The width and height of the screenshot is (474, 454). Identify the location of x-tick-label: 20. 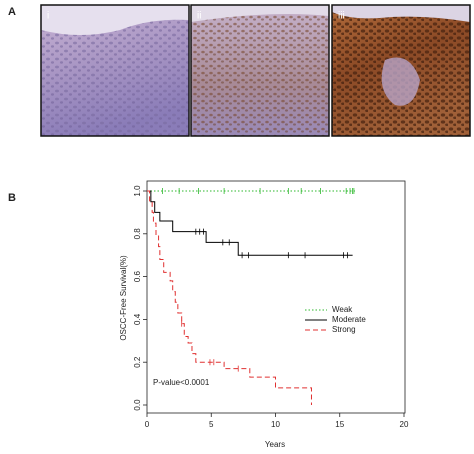
(404, 424).